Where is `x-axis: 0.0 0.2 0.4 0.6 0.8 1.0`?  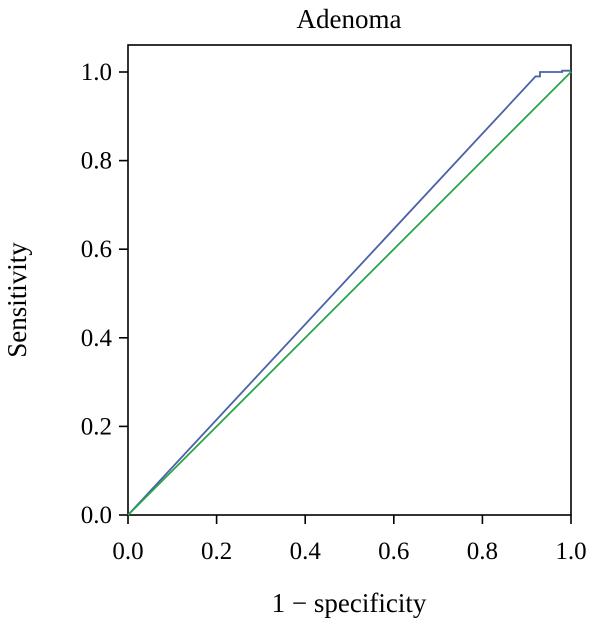 x-axis: 0.0 0.2 0.4 0.6 0.8 1.0 is located at coordinates (349, 540).